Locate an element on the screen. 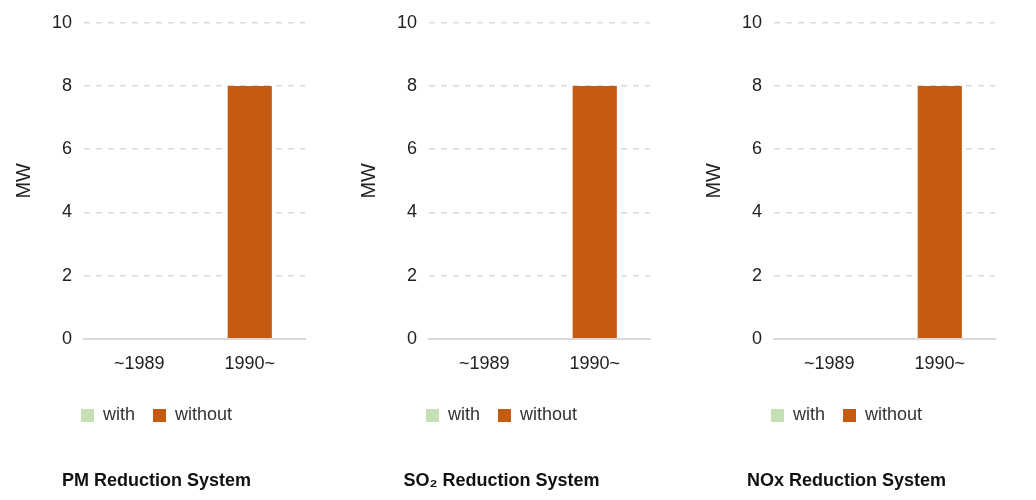 This screenshot has width=1036, height=500. text: PM Reduction System is located at coordinates (156, 480).